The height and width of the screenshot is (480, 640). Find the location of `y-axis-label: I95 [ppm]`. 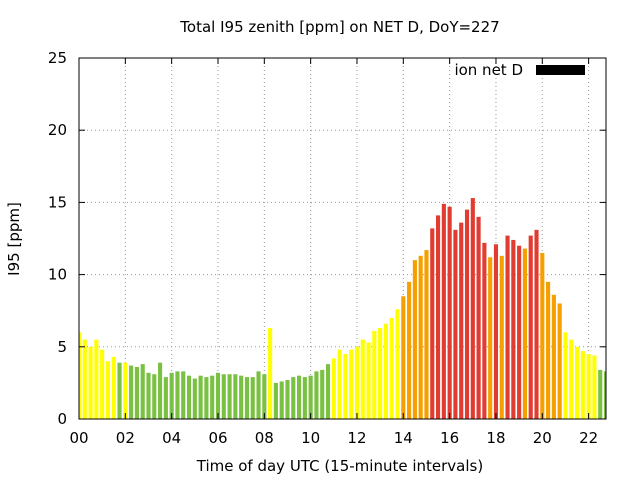

y-axis-label: I95 [ppm] is located at coordinates (14, 239).